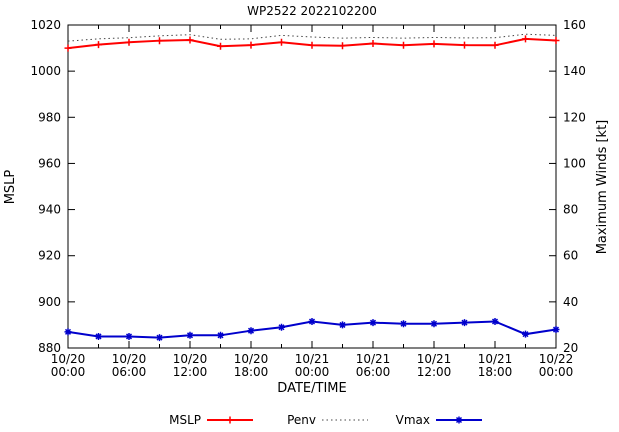  I want to click on y-tick-label-right: 20, so click(570, 348).